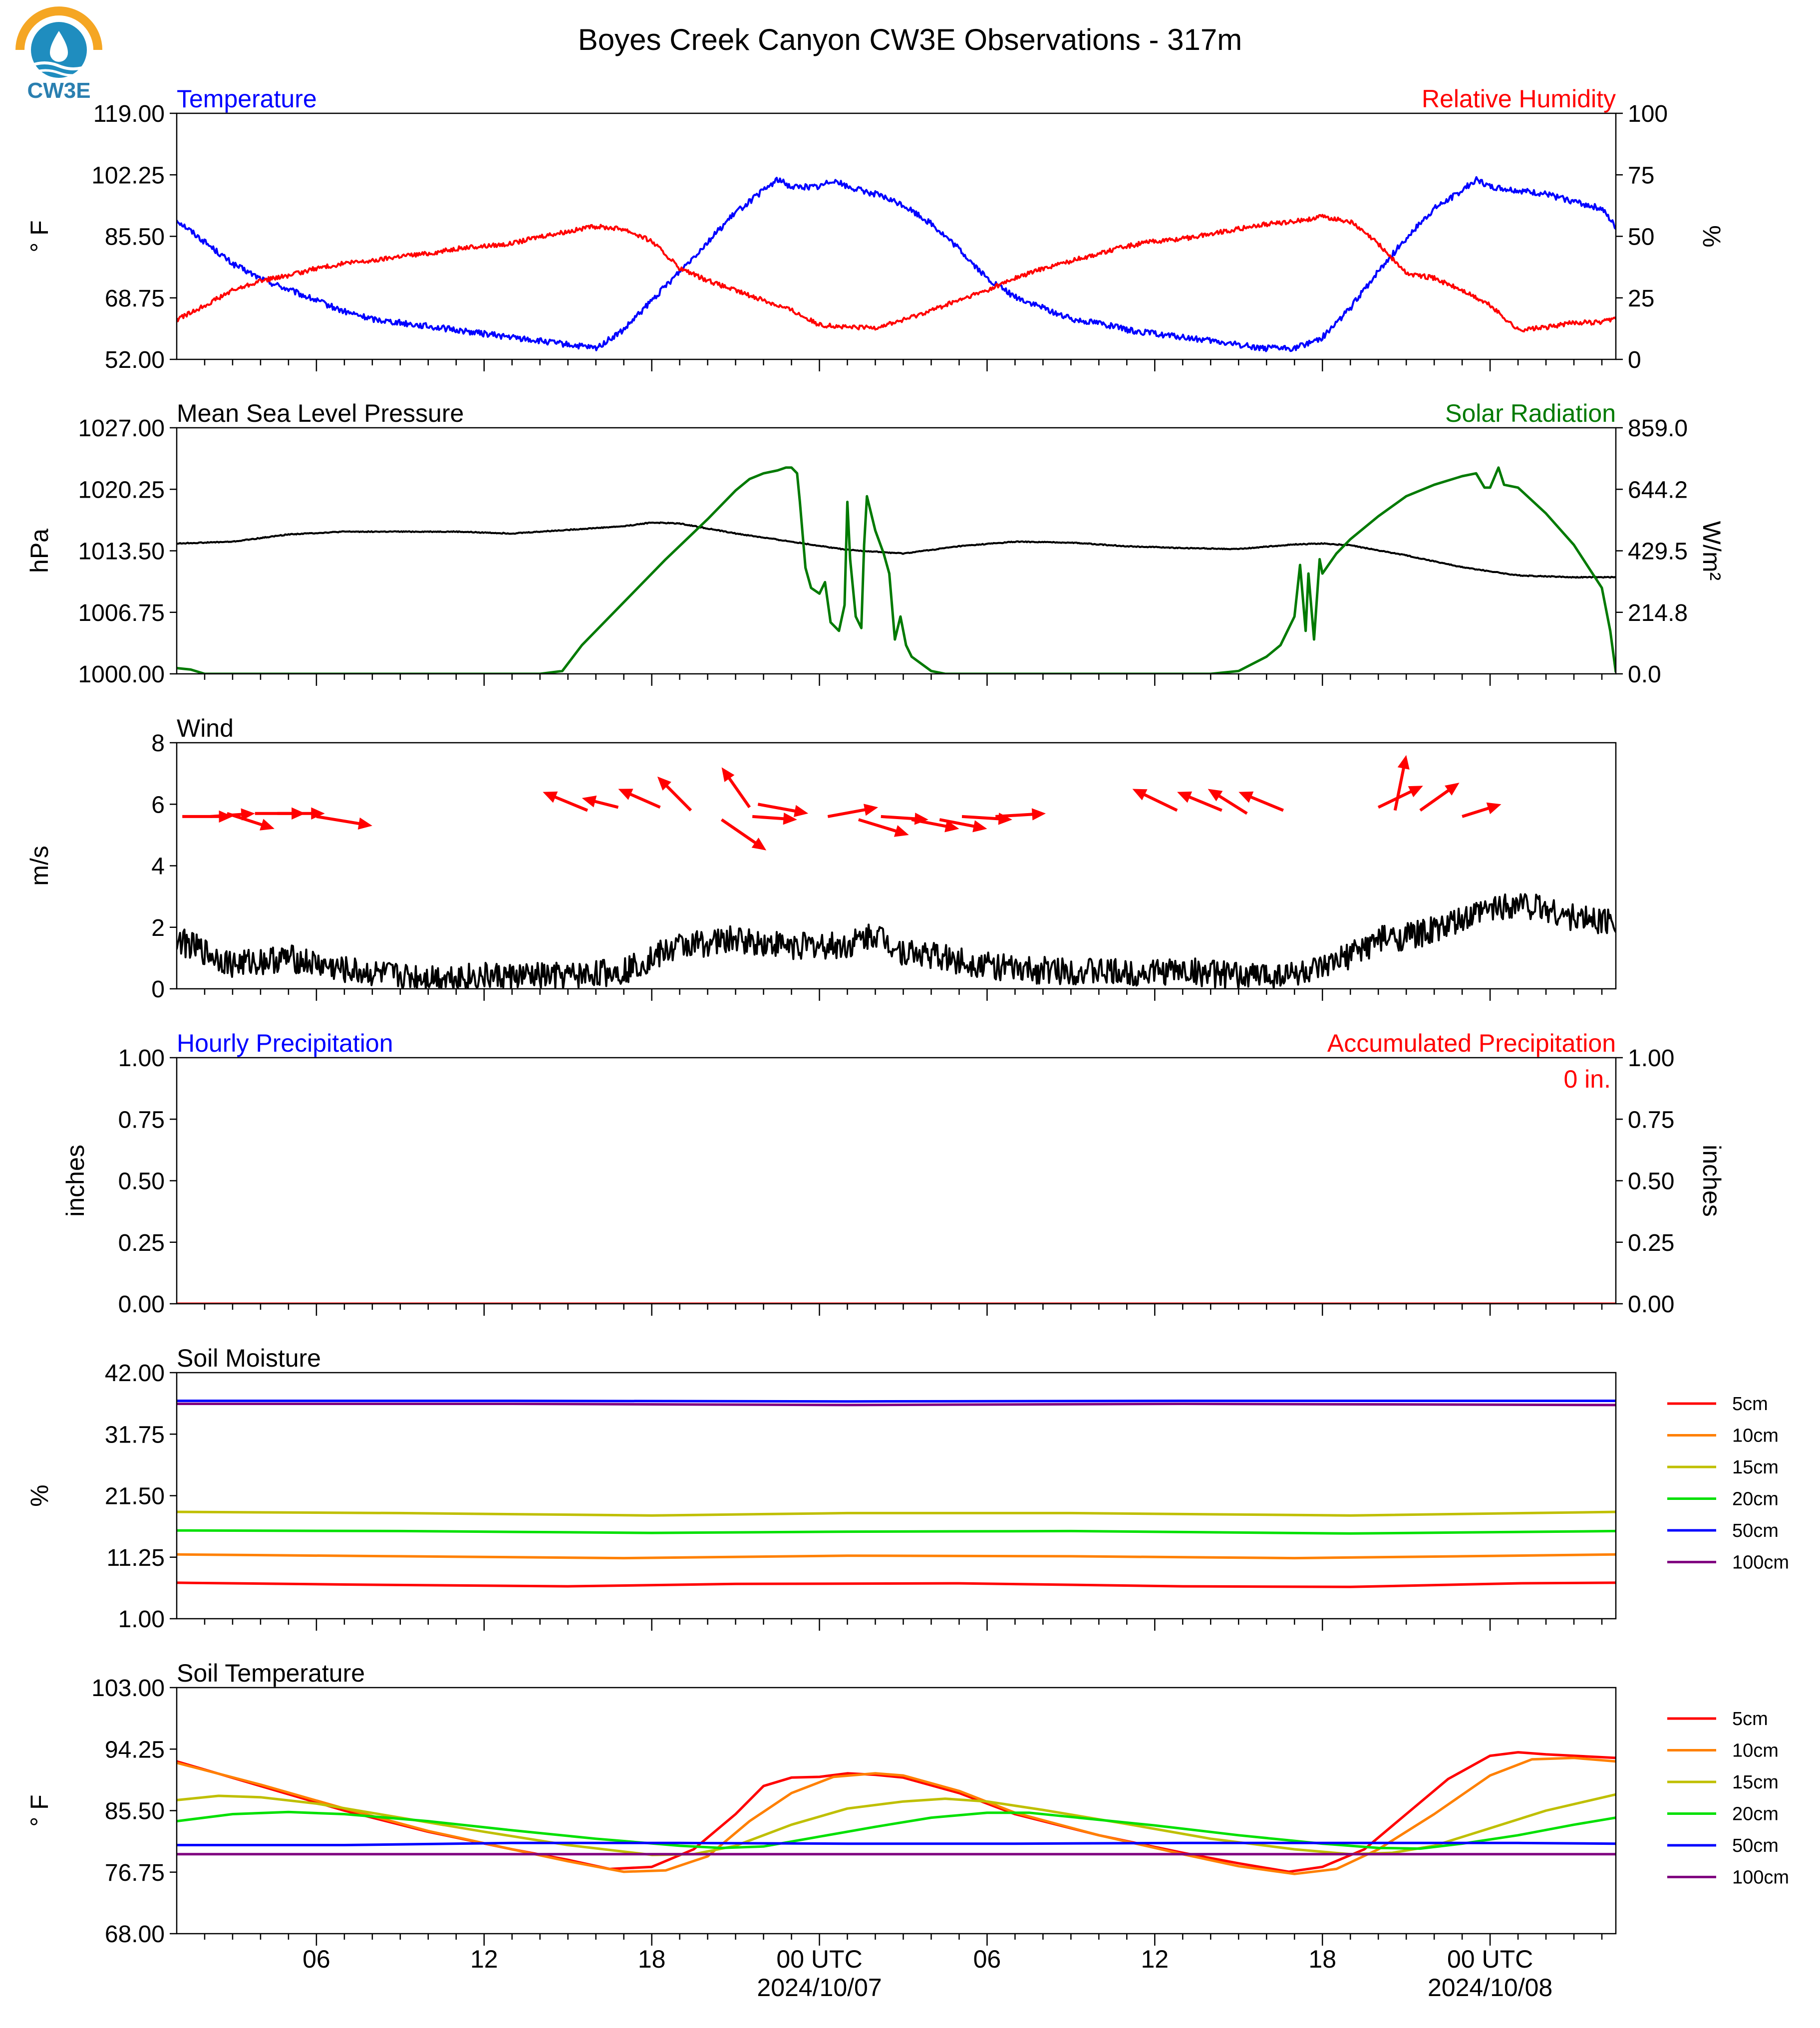 The width and height of the screenshot is (1820, 2028). What do you see at coordinates (1755, 1467) in the screenshot?
I see `legend-label: 15cm` at bounding box center [1755, 1467].